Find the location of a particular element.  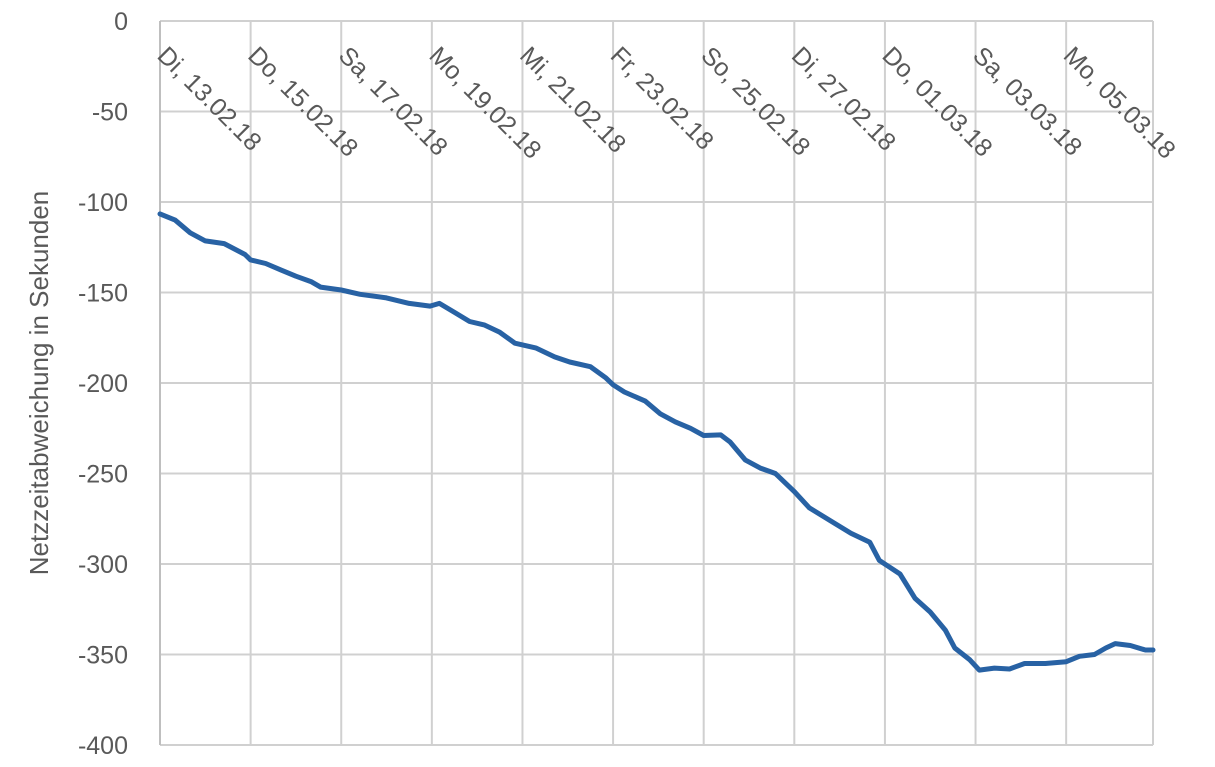

y-tick-label: -200 is located at coordinates (103, 384).